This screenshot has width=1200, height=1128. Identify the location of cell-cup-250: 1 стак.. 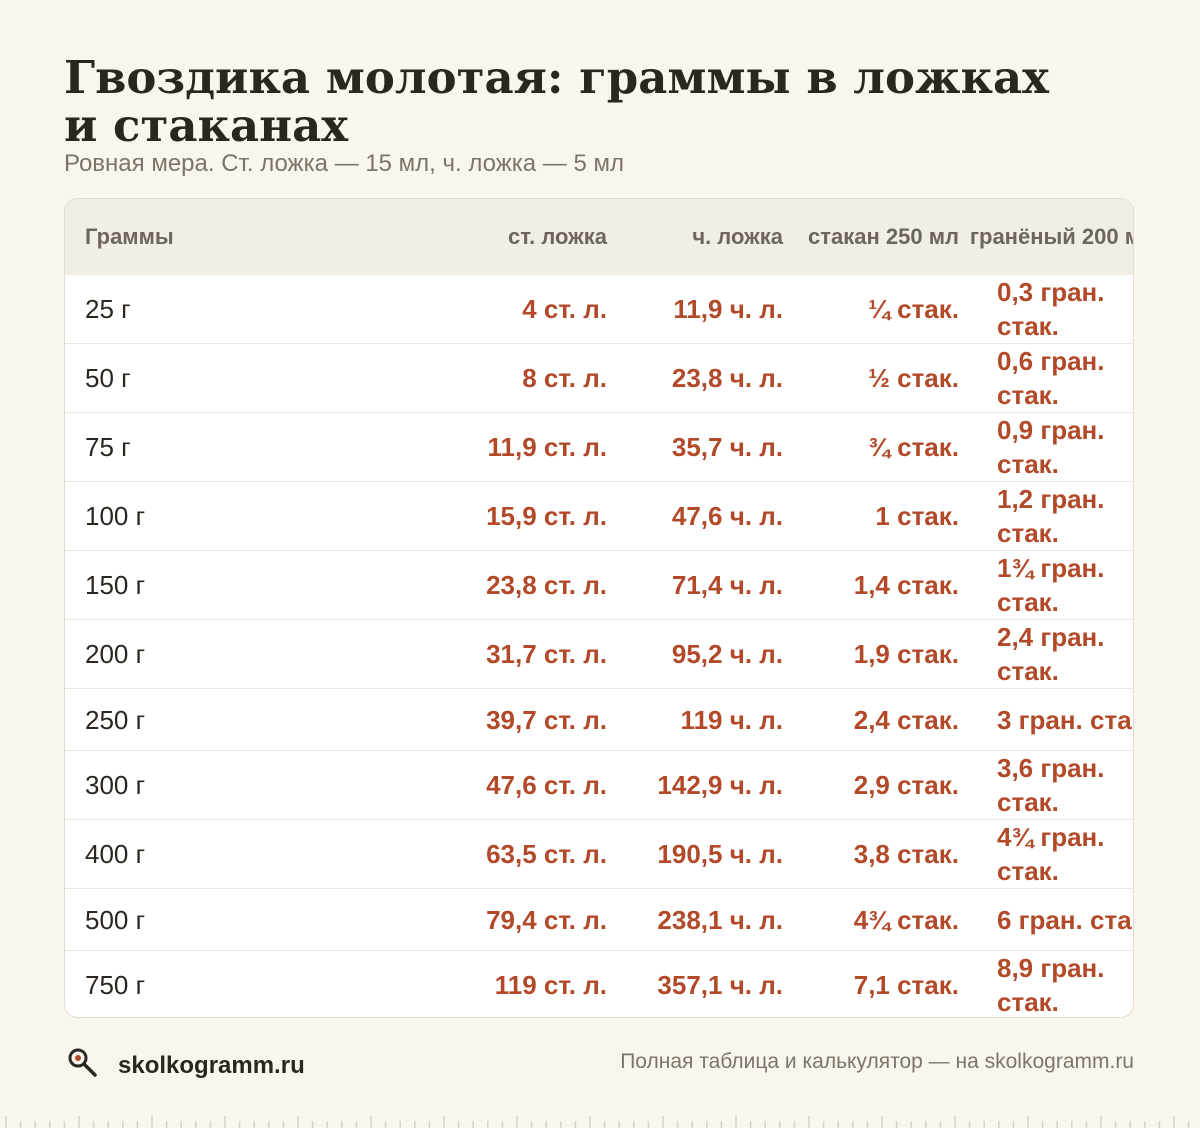
(917, 516).